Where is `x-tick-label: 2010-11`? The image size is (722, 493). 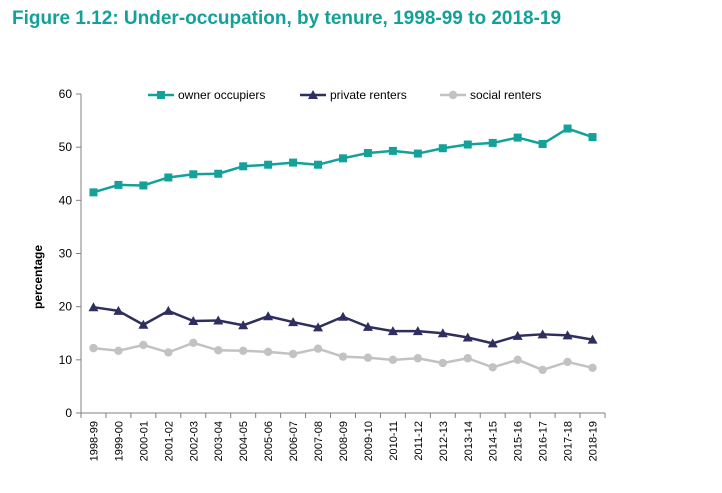
x-tick-label: 2010-11 is located at coordinates (394, 441).